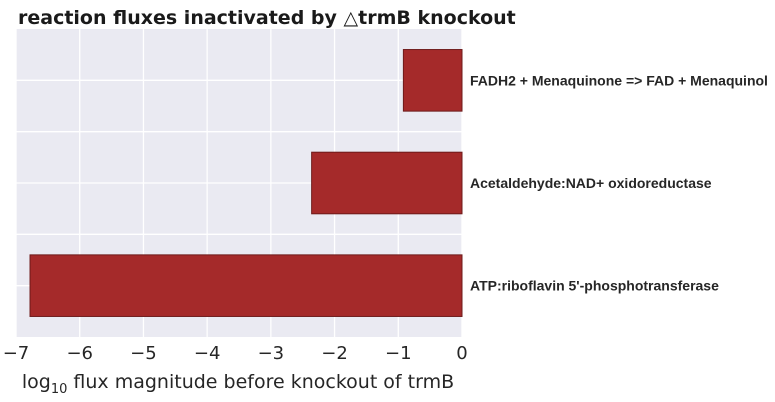  What do you see at coordinates (207, 353) in the screenshot?
I see `x-tick-label: −4` at bounding box center [207, 353].